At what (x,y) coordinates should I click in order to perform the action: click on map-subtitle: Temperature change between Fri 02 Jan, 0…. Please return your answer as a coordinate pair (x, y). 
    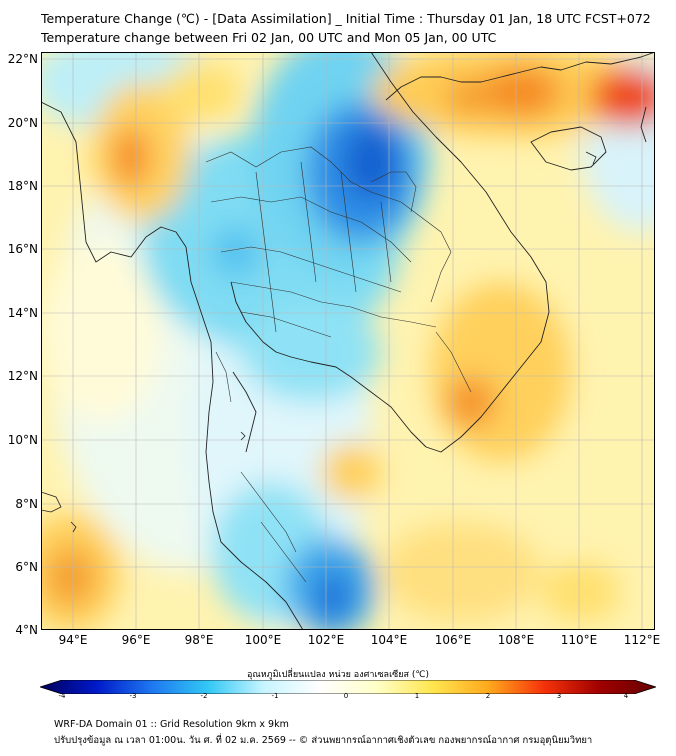
    Looking at the image, I should click on (269, 37).